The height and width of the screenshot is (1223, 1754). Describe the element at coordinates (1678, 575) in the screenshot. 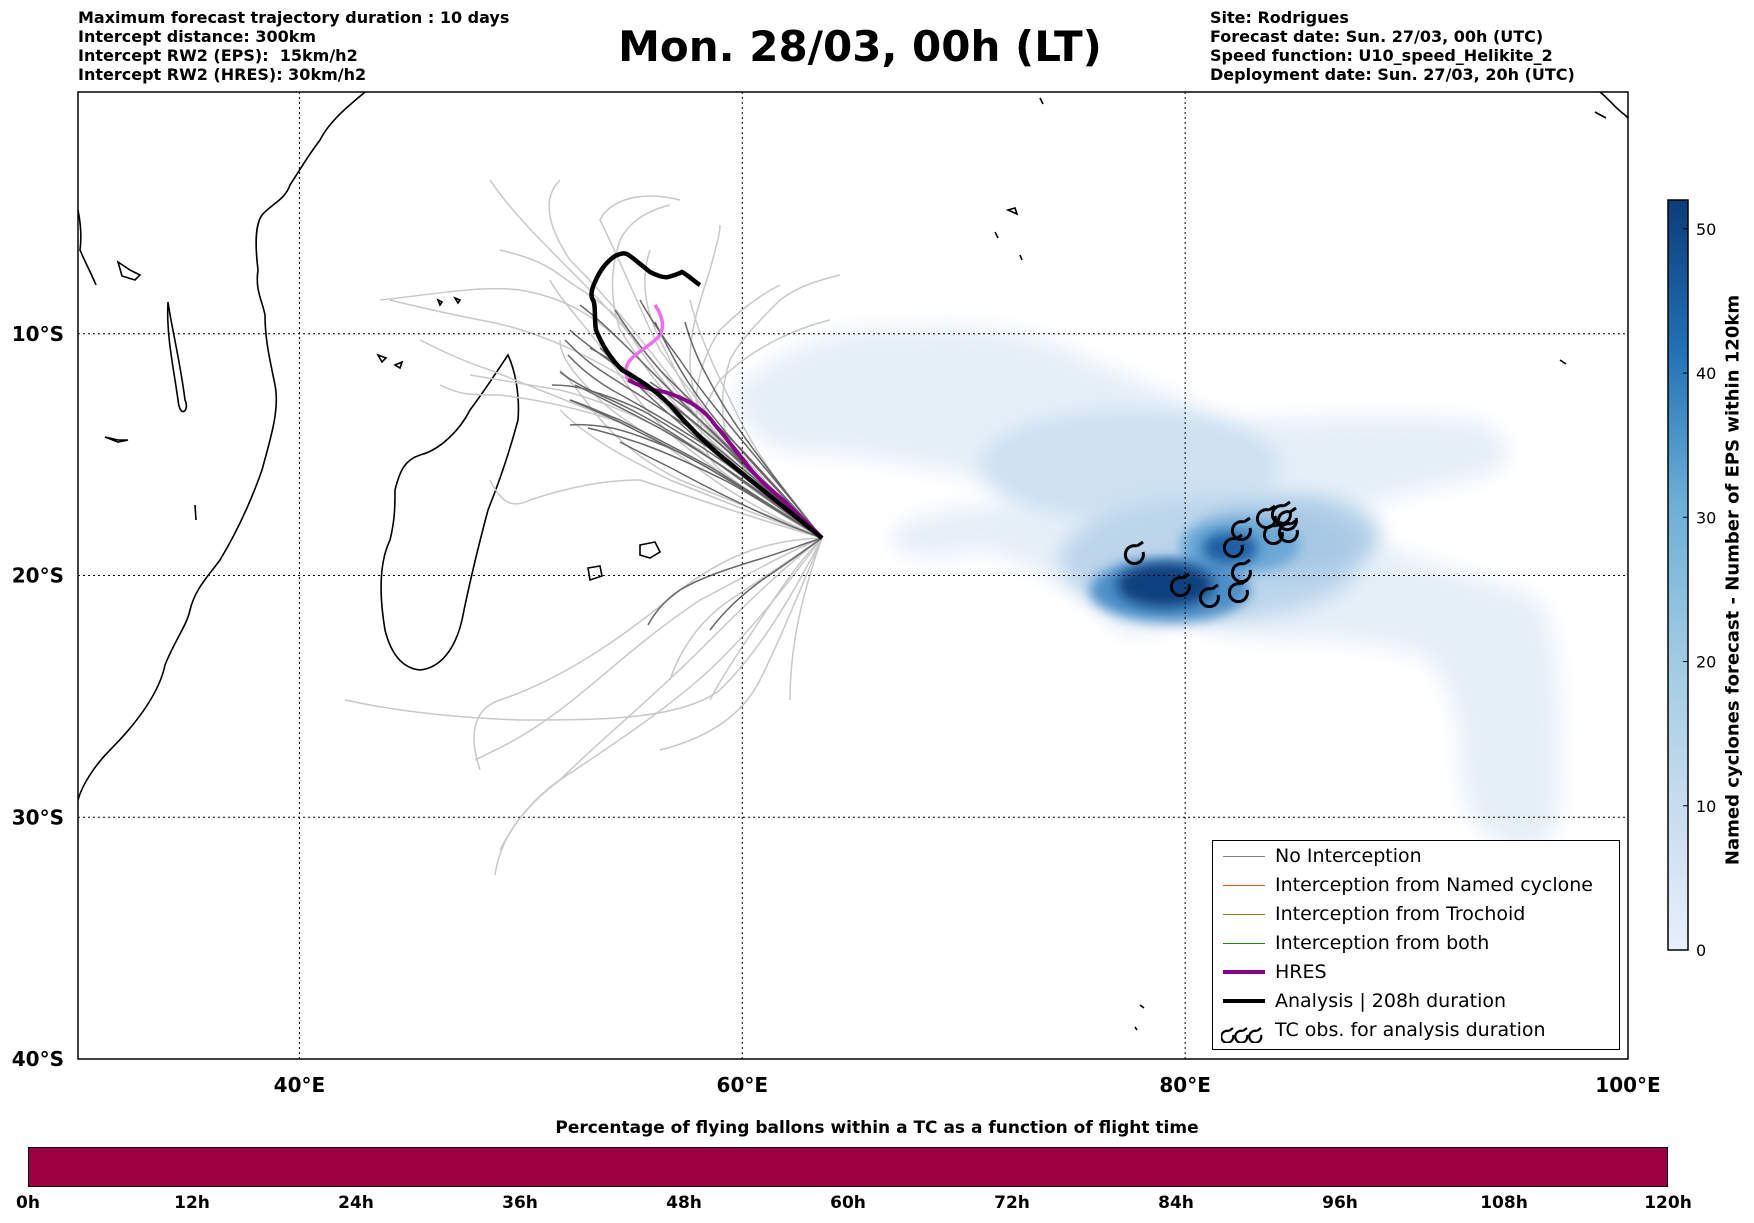

I see `colorbar` at that location.